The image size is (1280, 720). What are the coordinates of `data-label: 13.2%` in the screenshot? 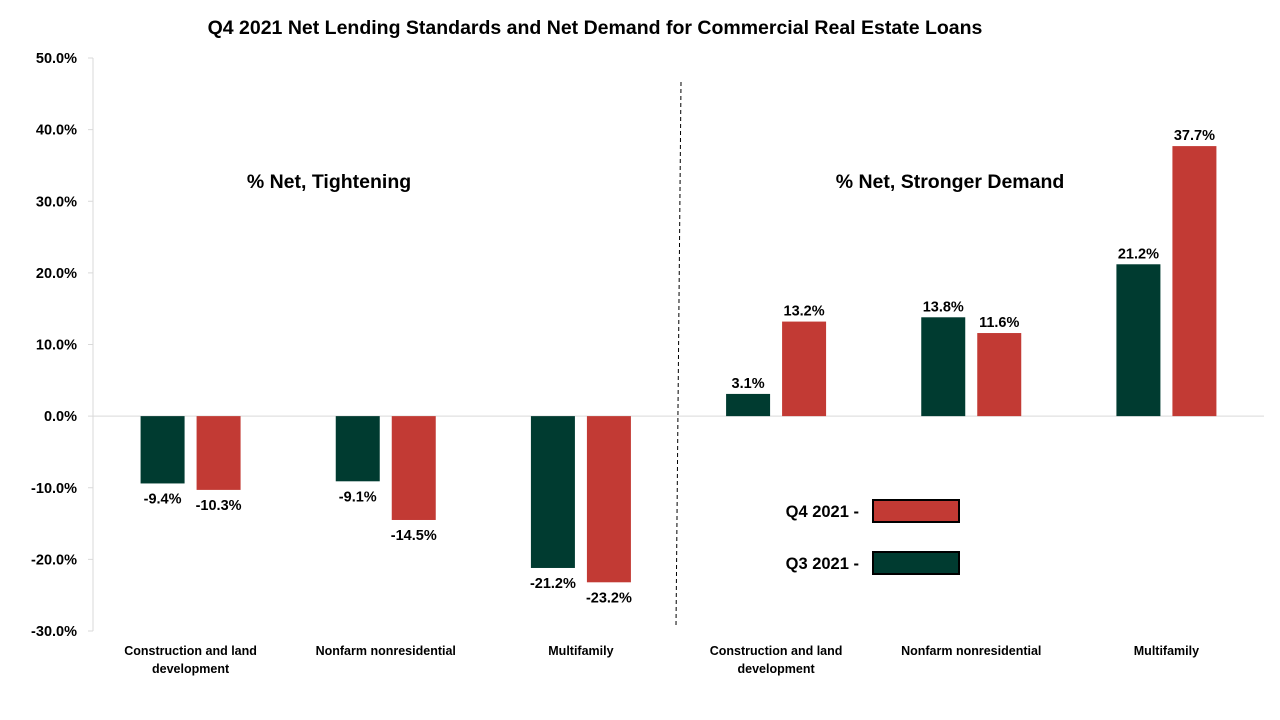 It's located at (804, 312).